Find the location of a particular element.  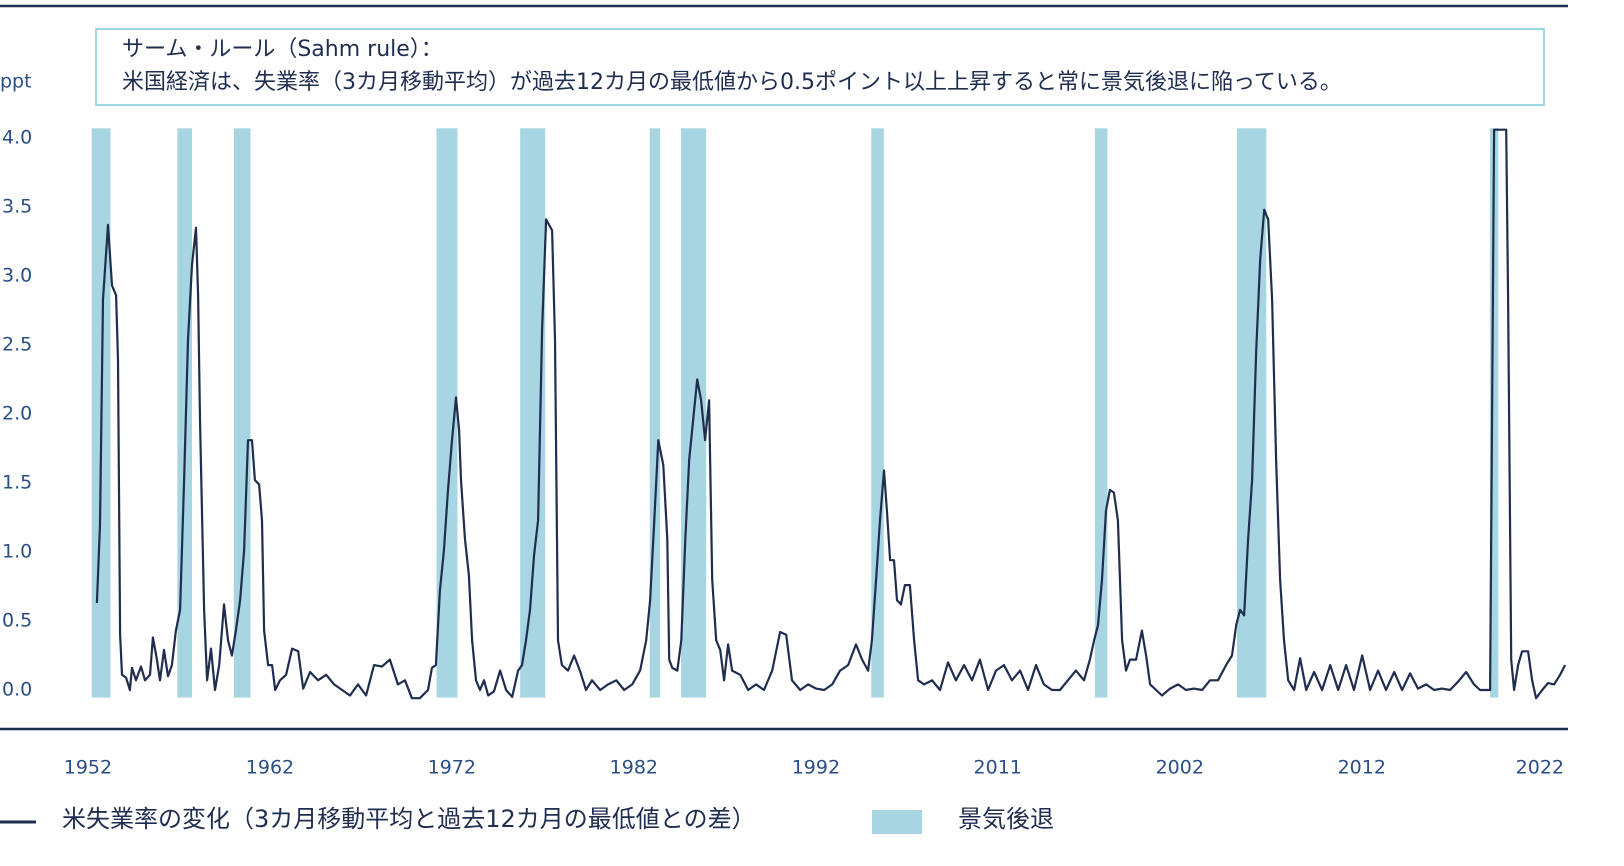

y-tick-label: 3.0 is located at coordinates (17, 275).